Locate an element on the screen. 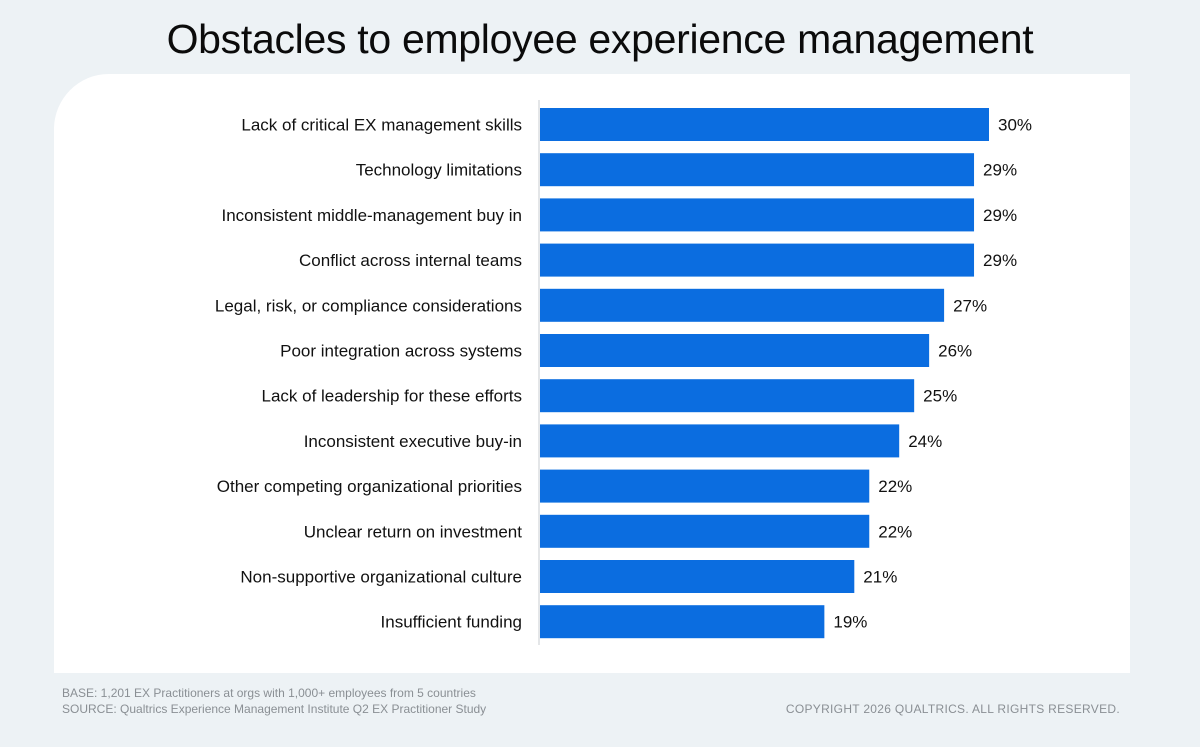  value-label: 25% is located at coordinates (940, 396).